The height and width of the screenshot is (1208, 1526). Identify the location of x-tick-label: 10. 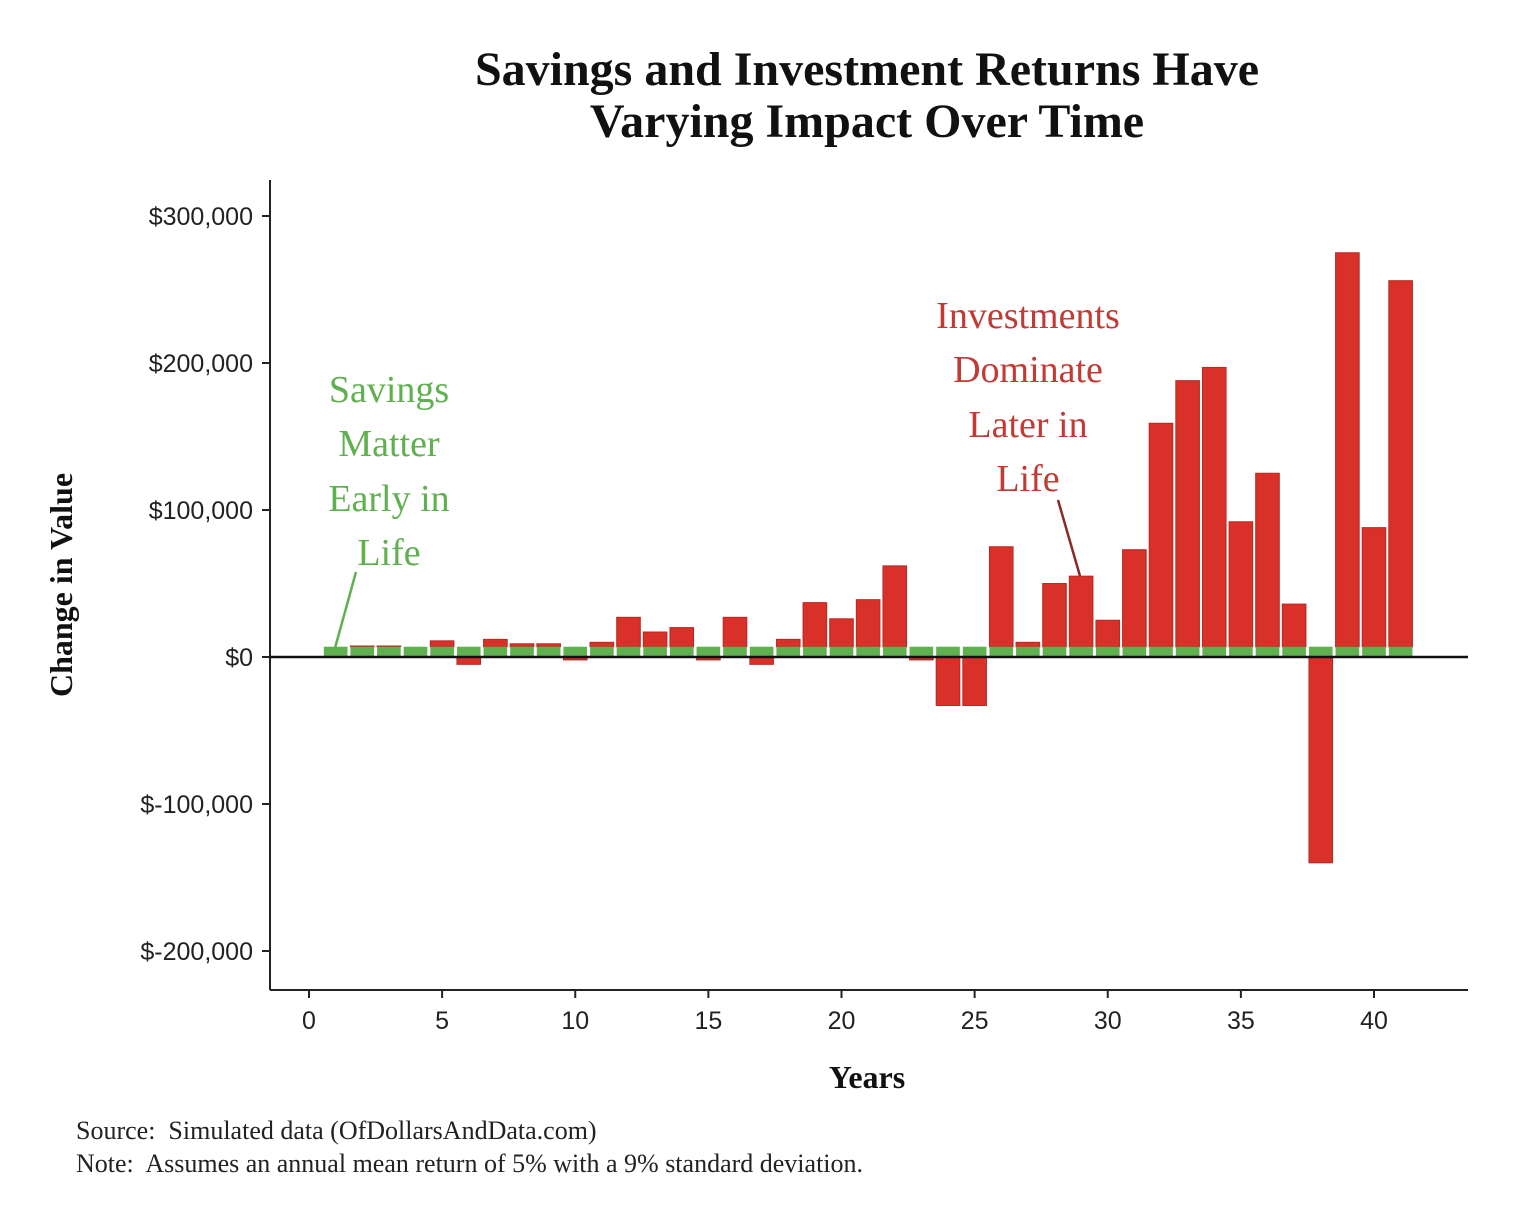
(575, 1021).